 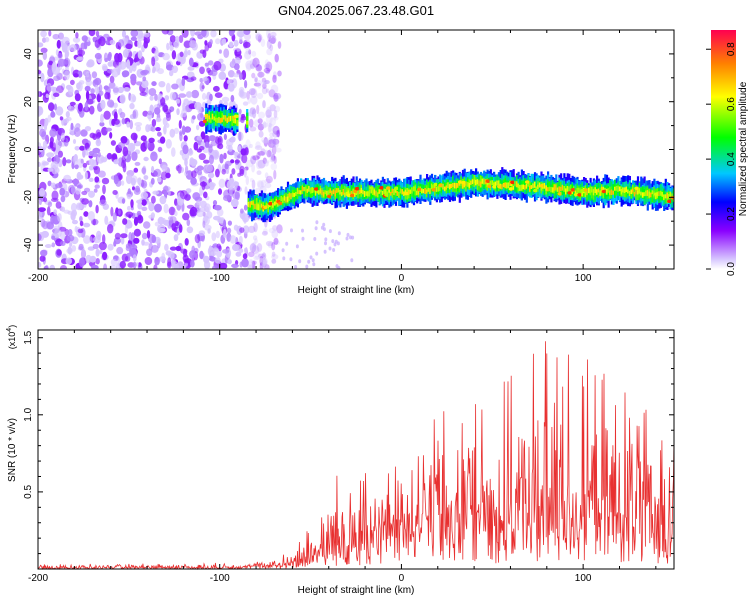 I want to click on x-tick-label: 0, so click(x=402, y=578).